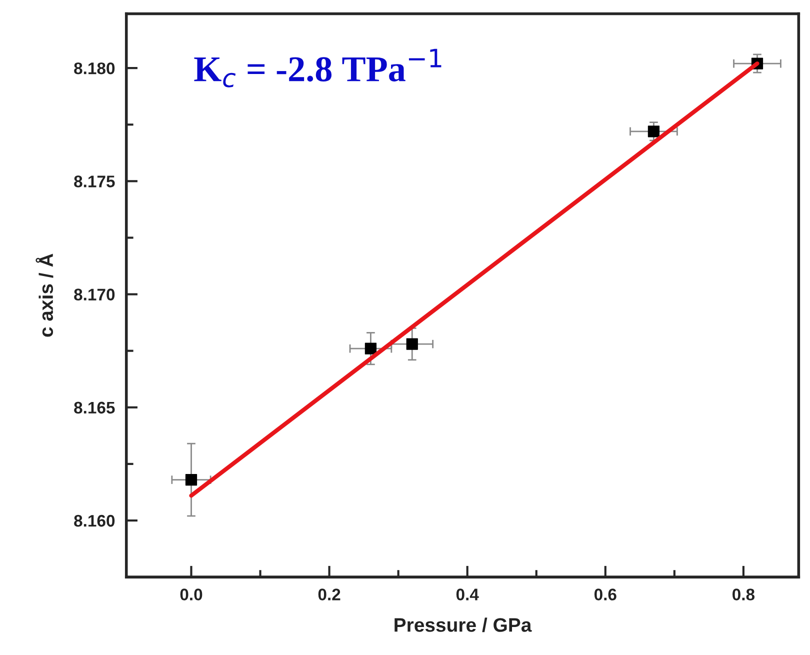 This screenshot has width=810, height=655. I want to click on y-tick-label: 8.180, so click(94, 68).